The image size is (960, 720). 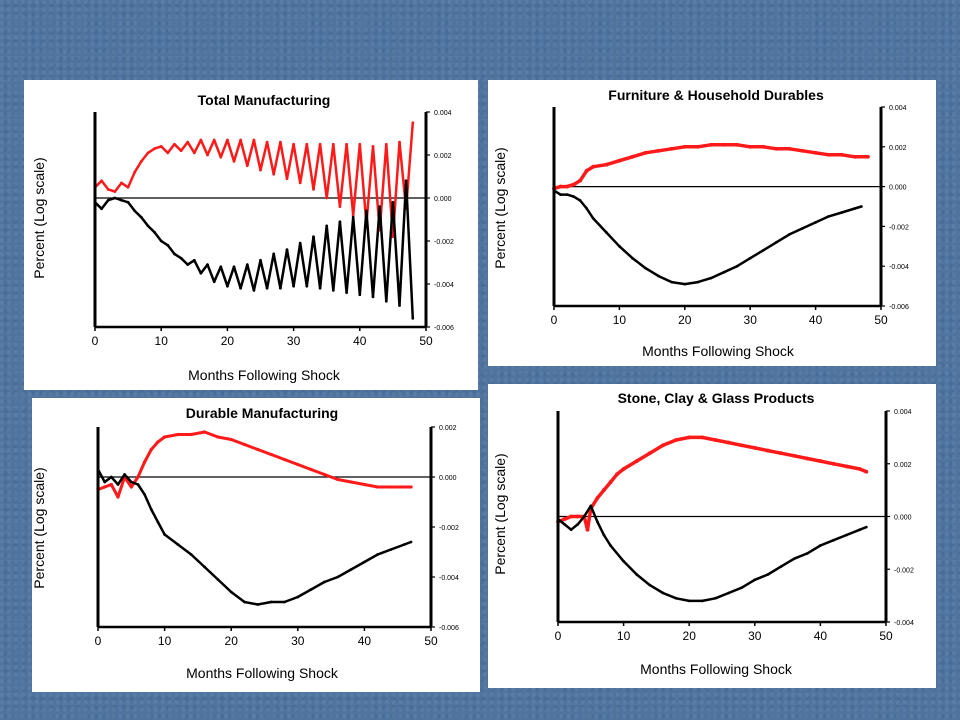 What do you see at coordinates (39, 527) in the screenshot?
I see `y-axis-label: Percent (Log scale)` at bounding box center [39, 527].